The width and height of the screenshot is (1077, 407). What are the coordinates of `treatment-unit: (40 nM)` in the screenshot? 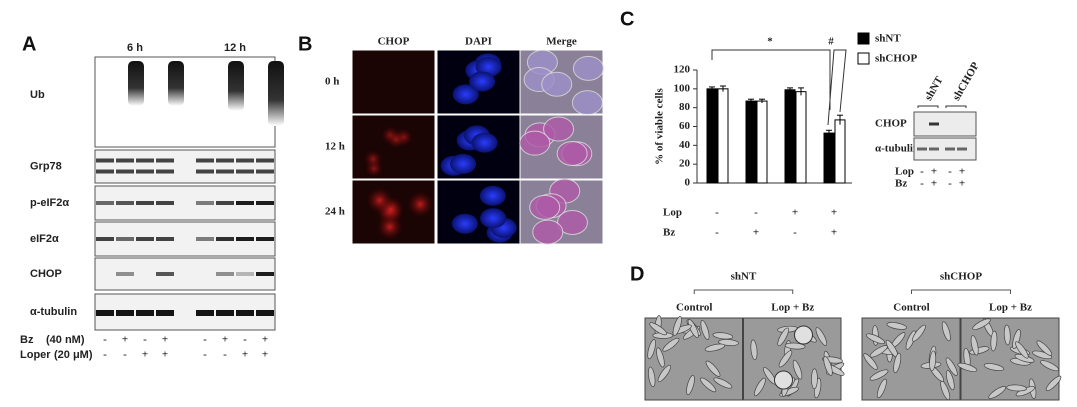 It's located at (65, 340).